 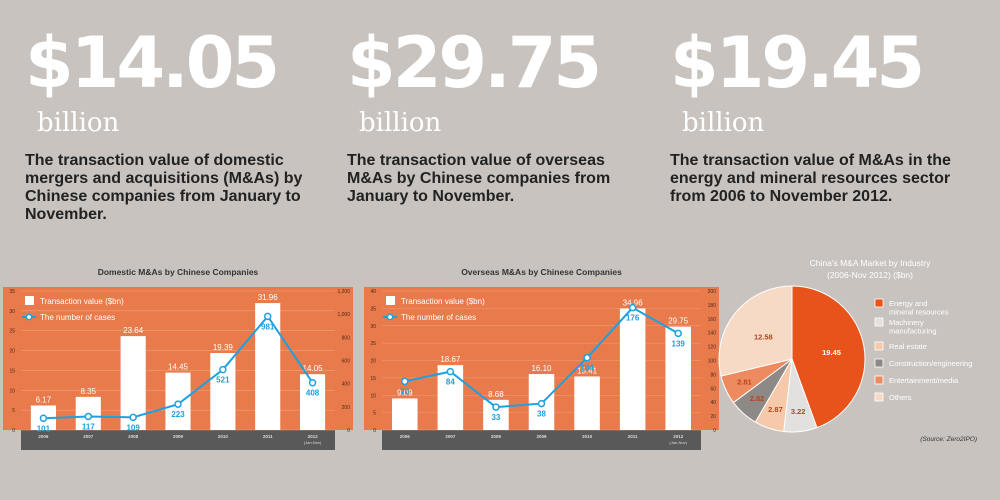 What do you see at coordinates (152, 63) in the screenshot?
I see `stat-value: $14.05` at bounding box center [152, 63].